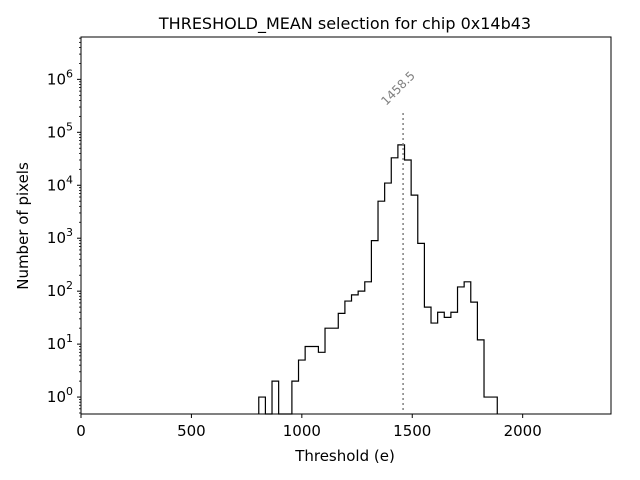 This screenshot has height=480, width=640. I want to click on y-tick-label: 10³, so click(60, 236).